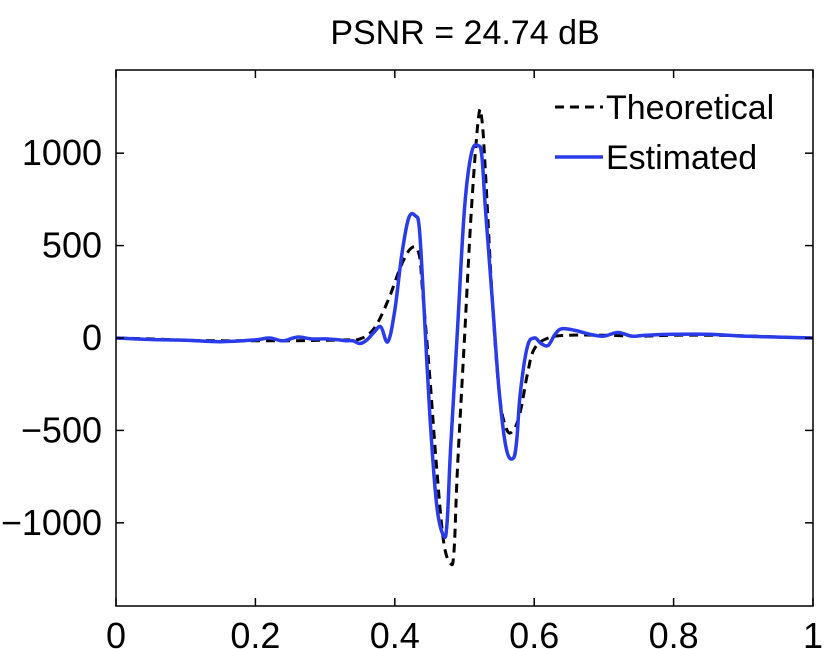  Describe the element at coordinates (116, 632) in the screenshot. I see `x-tick-label: 0` at that location.